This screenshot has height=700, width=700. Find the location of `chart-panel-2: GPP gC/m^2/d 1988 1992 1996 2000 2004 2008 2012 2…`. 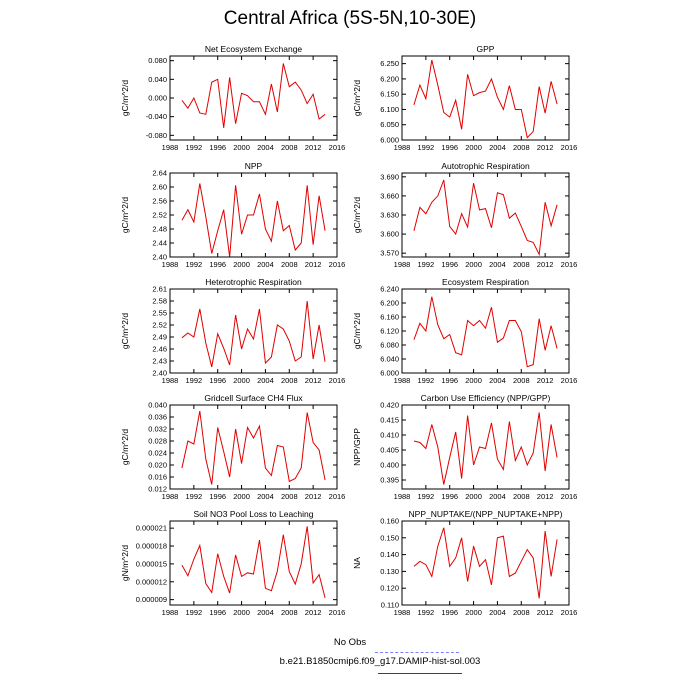

chart-panel-2: GPP gC/m^2/d 1988 1992 1996 2000 2004 2008 2012 2… is located at coordinates (464, 98).